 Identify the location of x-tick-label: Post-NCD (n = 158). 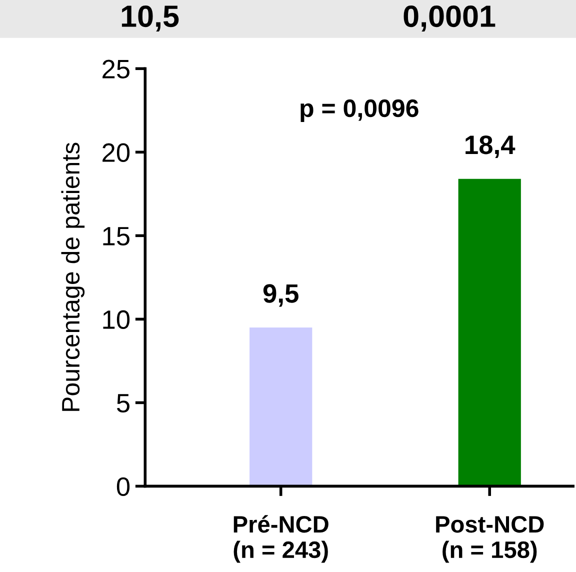
(490, 539).